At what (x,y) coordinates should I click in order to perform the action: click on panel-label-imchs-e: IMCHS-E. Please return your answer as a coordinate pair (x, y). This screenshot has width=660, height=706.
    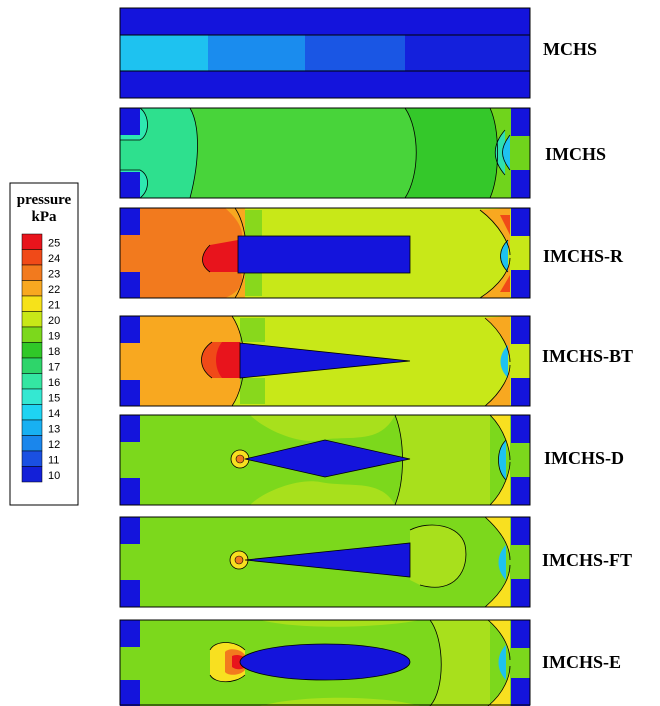
    Looking at the image, I should click on (581, 662).